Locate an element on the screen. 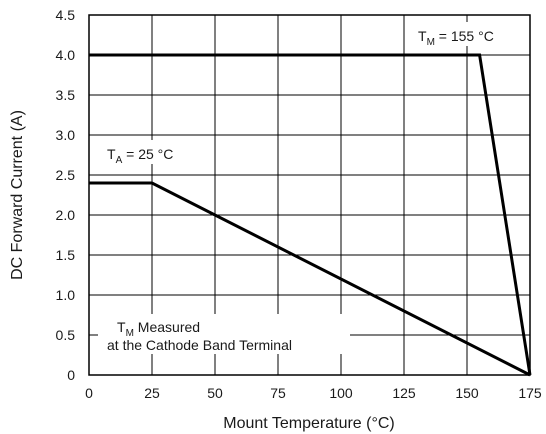  x-axis-title: Mount Temperature (°C) is located at coordinates (309, 423).